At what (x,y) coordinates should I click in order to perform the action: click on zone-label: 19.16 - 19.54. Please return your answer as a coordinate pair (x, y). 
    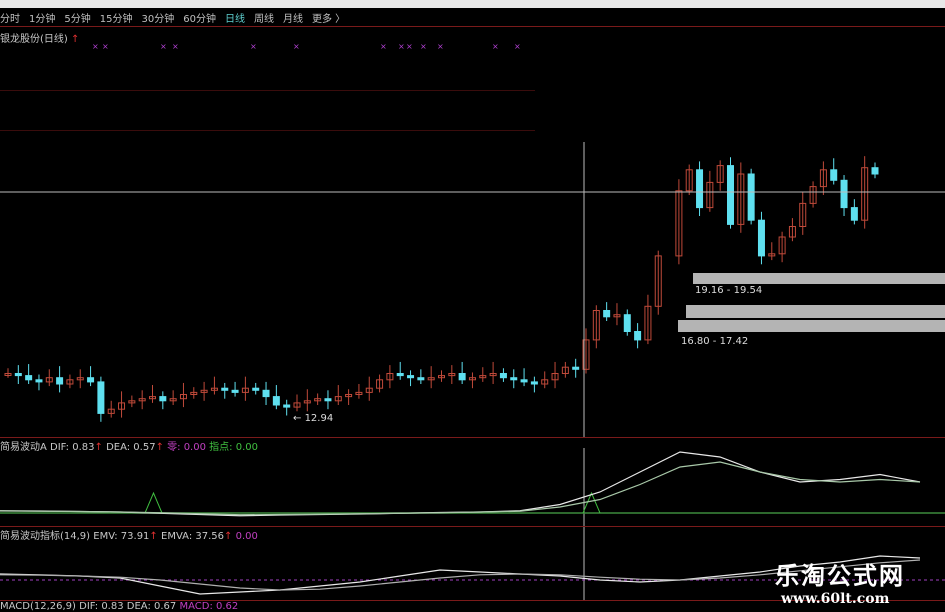
    Looking at the image, I should click on (729, 290).